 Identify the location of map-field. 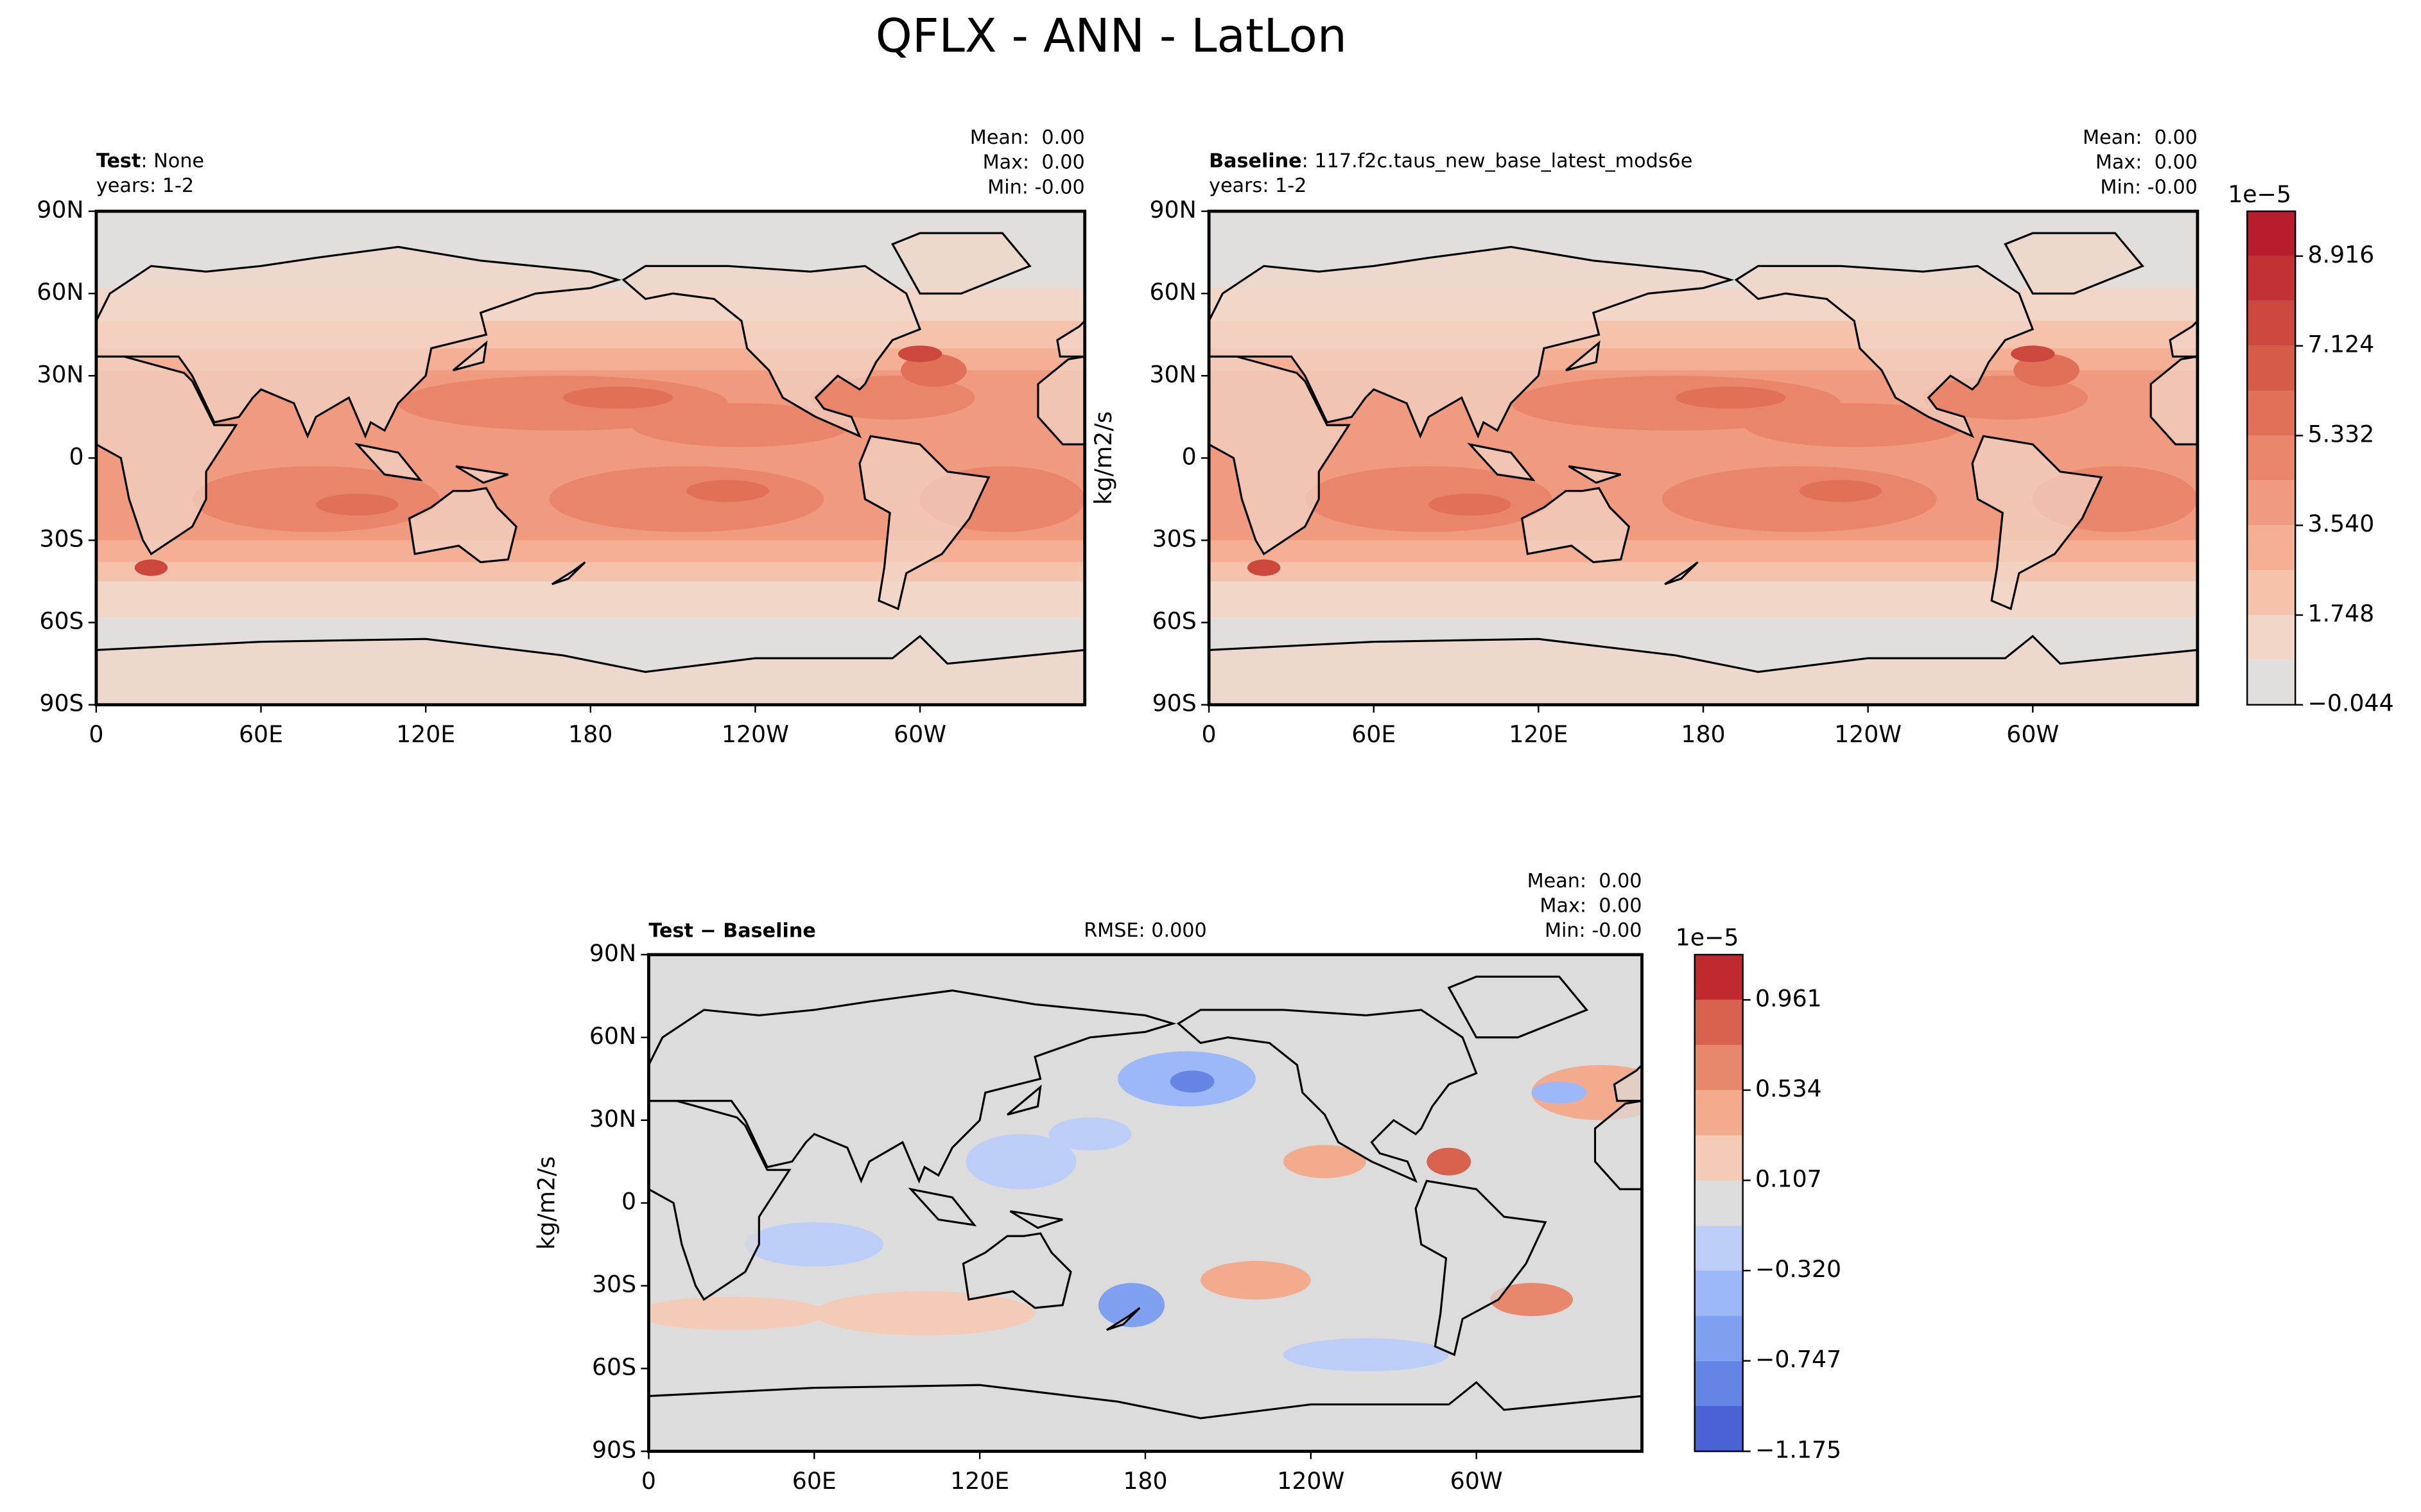
(1145, 1203).